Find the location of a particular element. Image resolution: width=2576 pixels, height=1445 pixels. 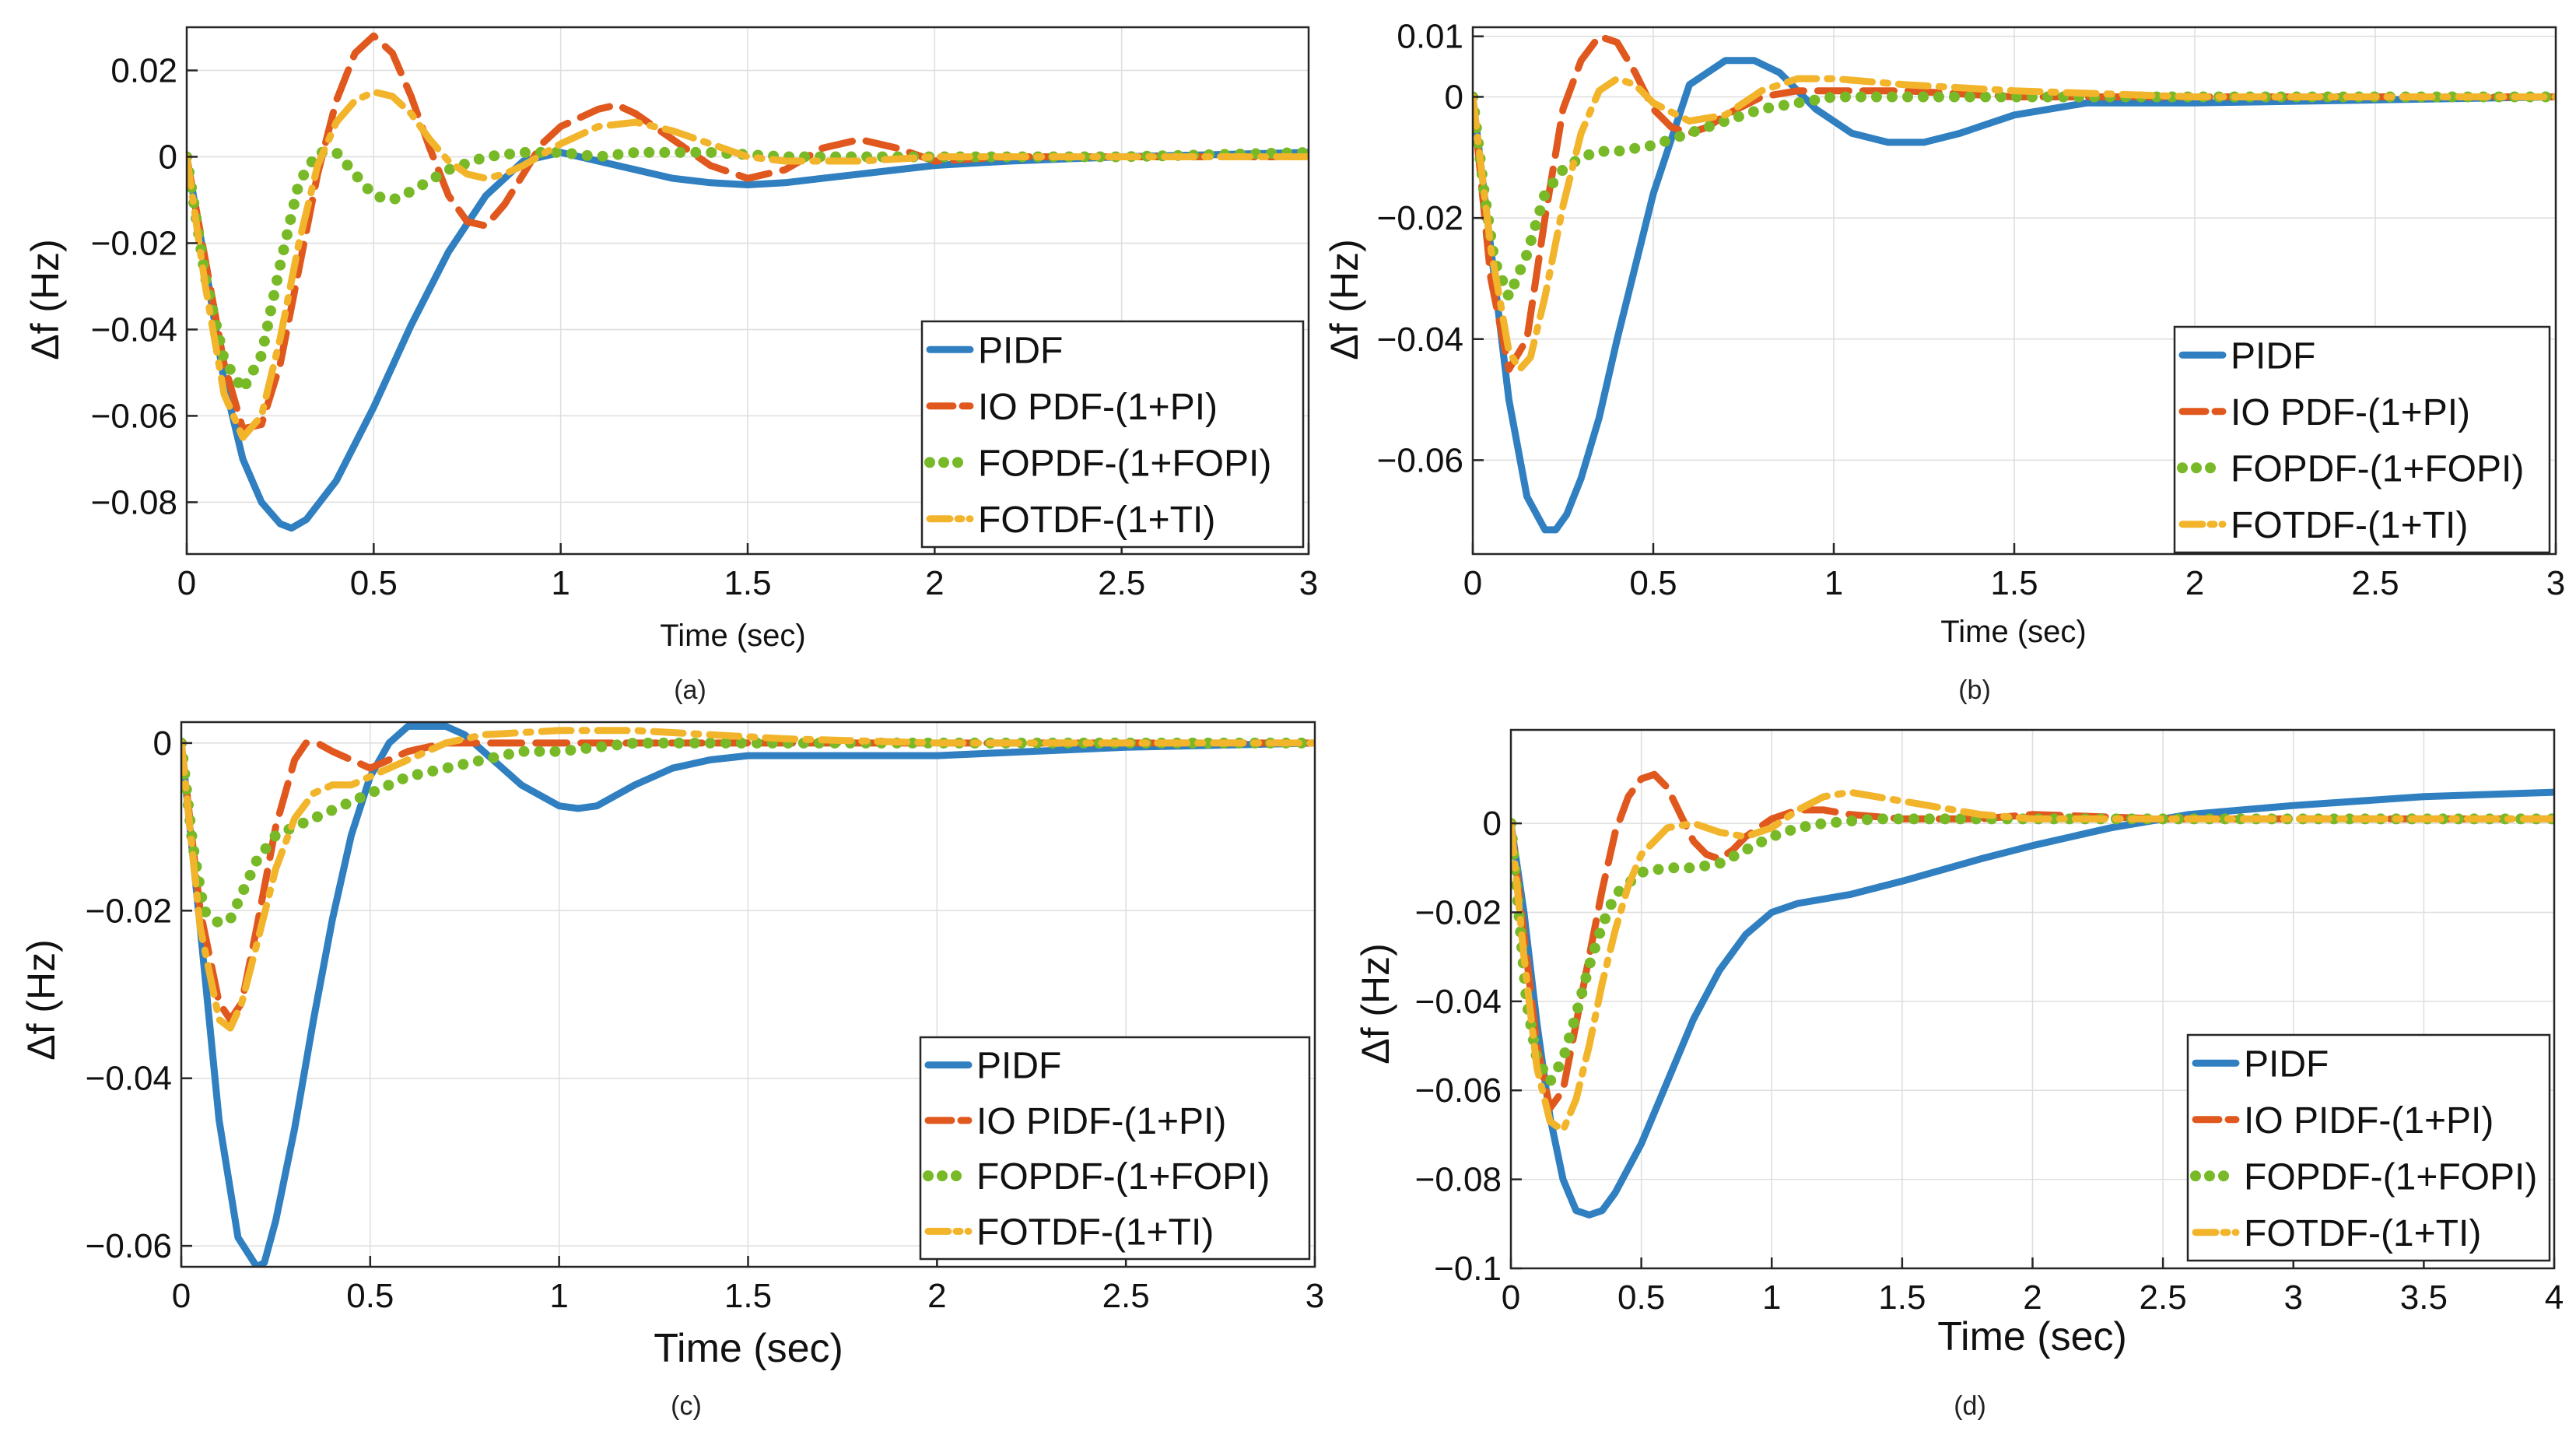

panel-caption: (a) is located at coordinates (690, 690).